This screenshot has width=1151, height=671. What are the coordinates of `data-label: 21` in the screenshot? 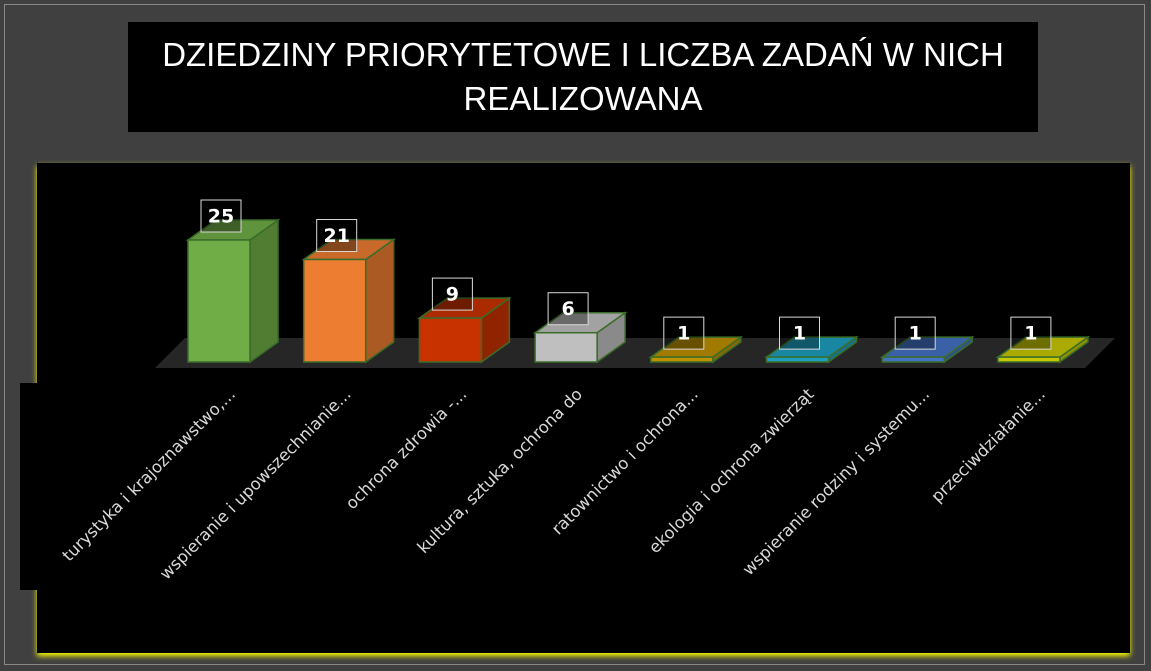 It's located at (336, 236).